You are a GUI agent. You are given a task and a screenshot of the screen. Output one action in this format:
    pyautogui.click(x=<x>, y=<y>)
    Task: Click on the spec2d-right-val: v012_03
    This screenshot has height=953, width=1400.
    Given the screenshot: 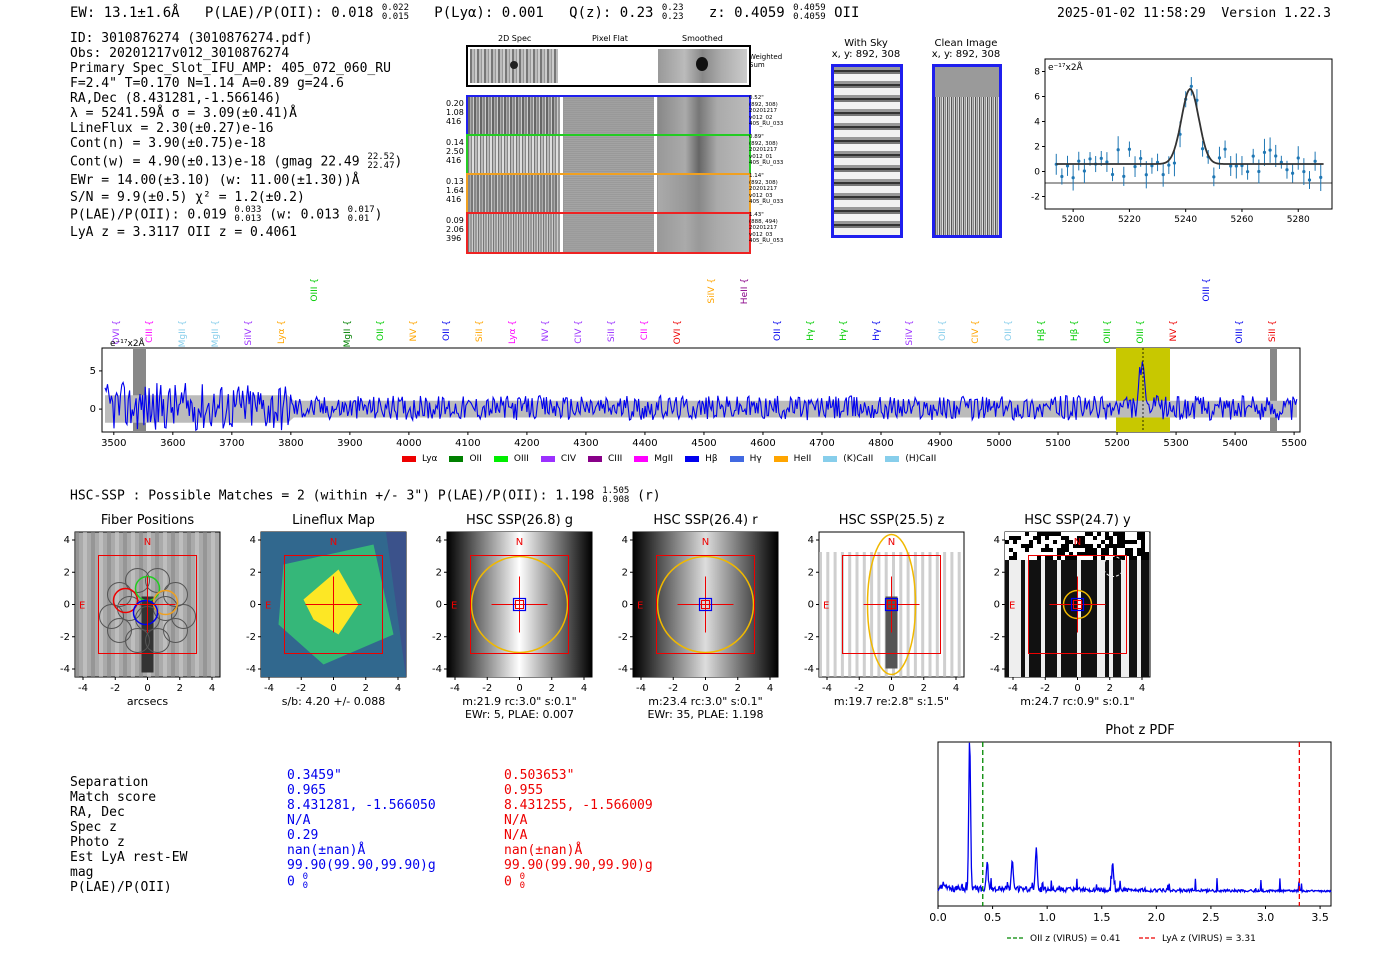 What is the action you would take?
    pyautogui.click(x=761, y=234)
    